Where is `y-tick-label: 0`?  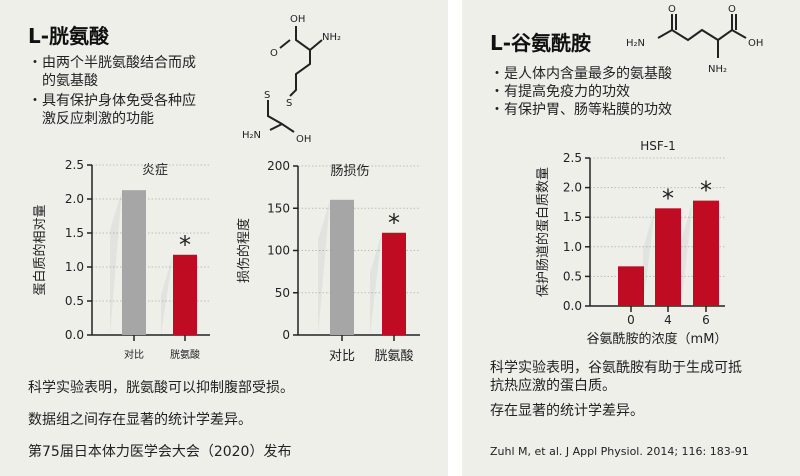 y-tick-label: 0 is located at coordinates (286, 335).